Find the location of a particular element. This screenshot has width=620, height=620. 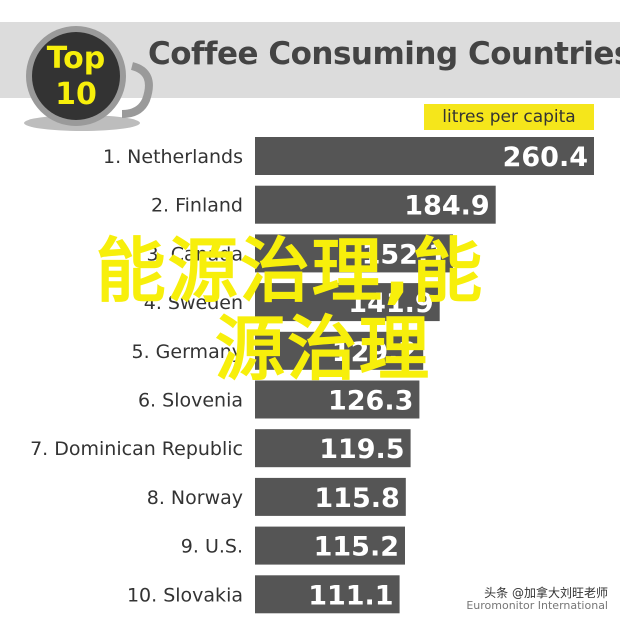

value-label: 115.8 is located at coordinates (356, 498).